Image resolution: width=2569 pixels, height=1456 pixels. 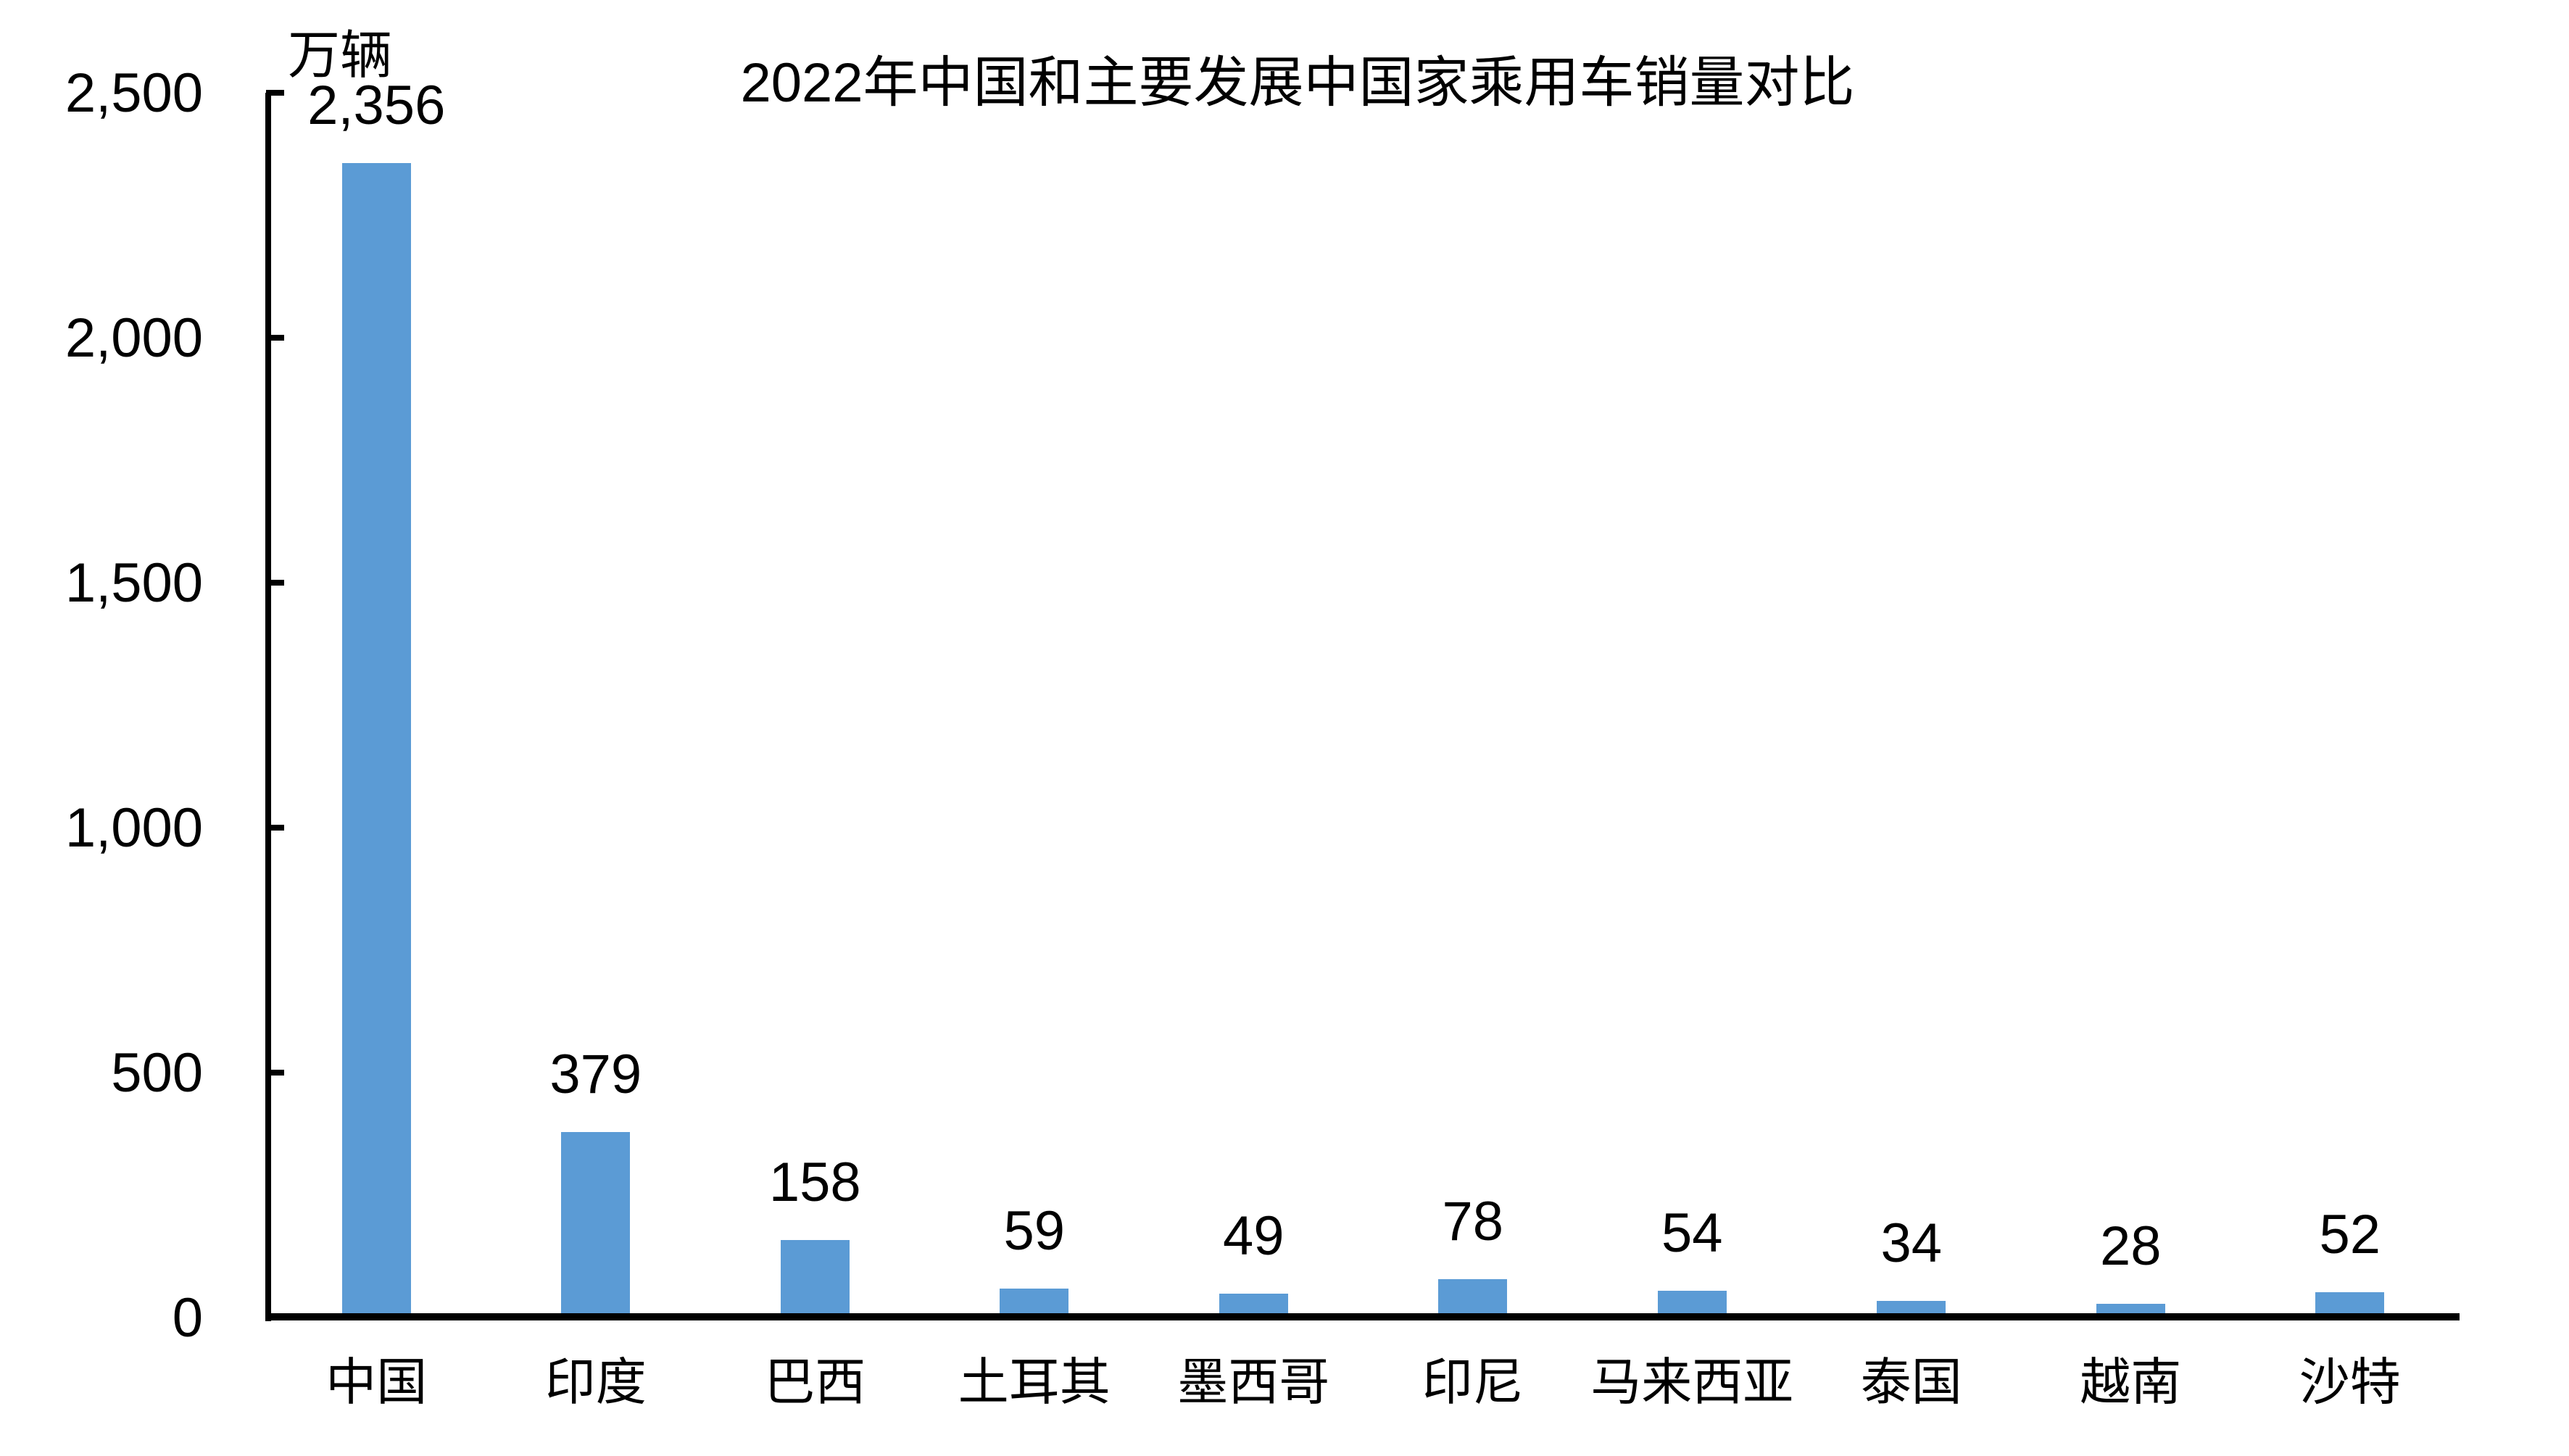 I want to click on category-label: 越南, so click(x=2131, y=1382).